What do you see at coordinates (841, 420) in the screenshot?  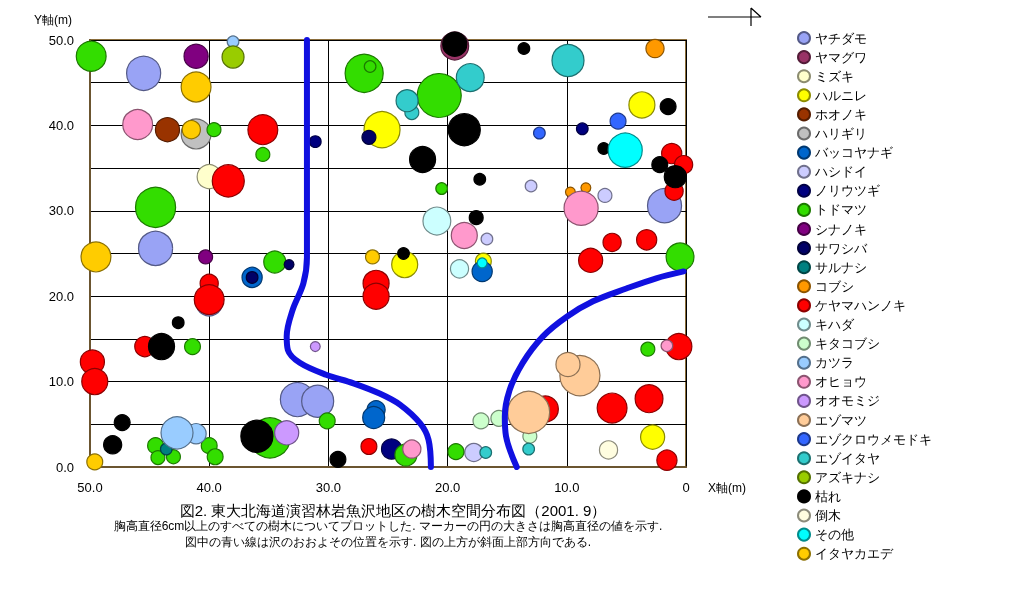 I see `legend-label: エゾマツ` at bounding box center [841, 420].